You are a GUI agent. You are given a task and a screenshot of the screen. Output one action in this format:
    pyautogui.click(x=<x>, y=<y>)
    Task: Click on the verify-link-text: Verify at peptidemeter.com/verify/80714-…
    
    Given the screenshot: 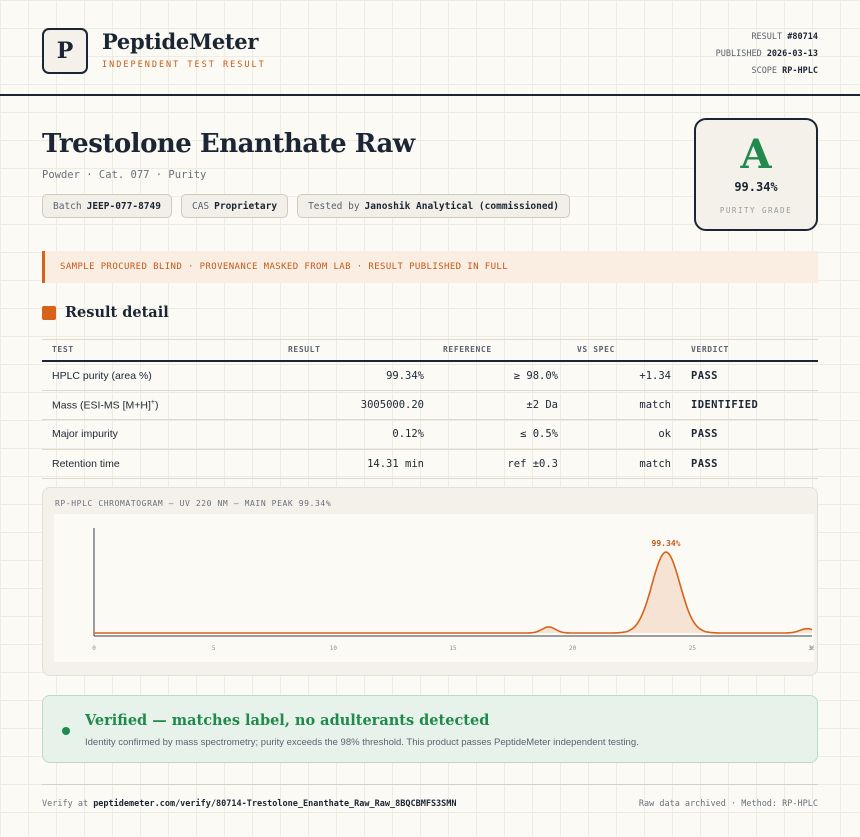 What is the action you would take?
    pyautogui.click(x=249, y=804)
    